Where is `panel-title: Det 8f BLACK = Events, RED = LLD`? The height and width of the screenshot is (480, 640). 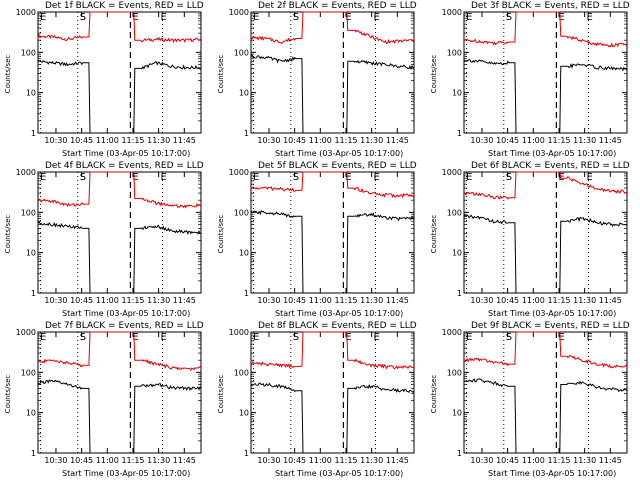 panel-title: Det 8f BLACK = Events, RED = LLD is located at coordinates (337, 326).